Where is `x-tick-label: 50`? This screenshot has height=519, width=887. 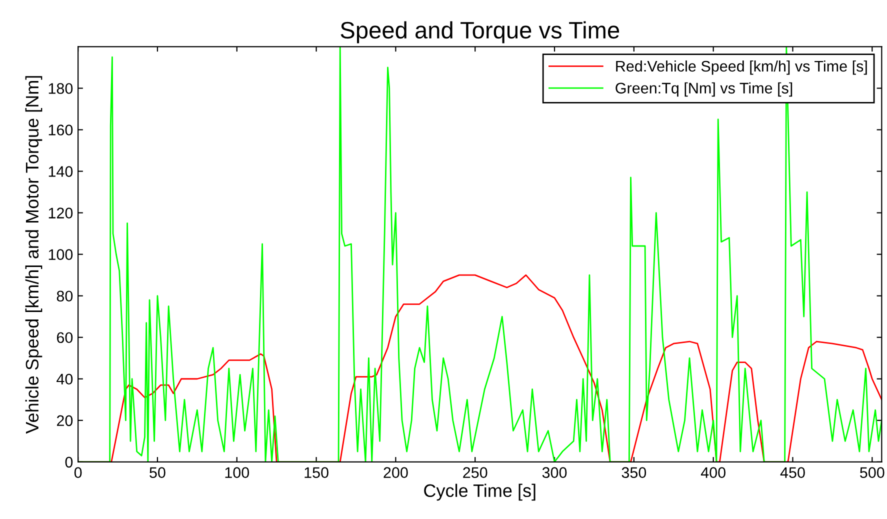
x-tick-label: 50 is located at coordinates (158, 472).